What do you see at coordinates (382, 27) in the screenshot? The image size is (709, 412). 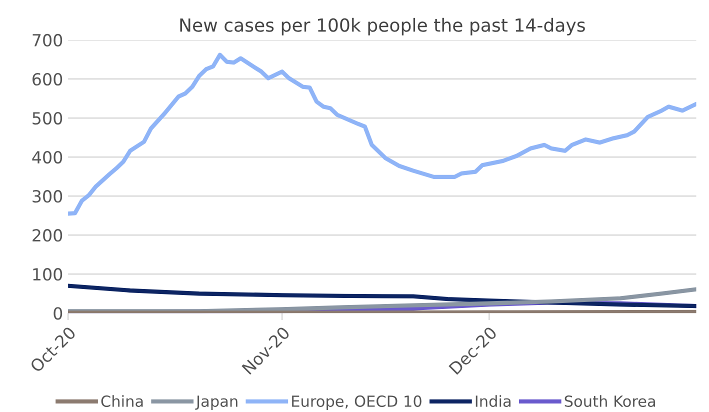 I see `chart-title: New cases per 100k people the past 14-days` at bounding box center [382, 27].